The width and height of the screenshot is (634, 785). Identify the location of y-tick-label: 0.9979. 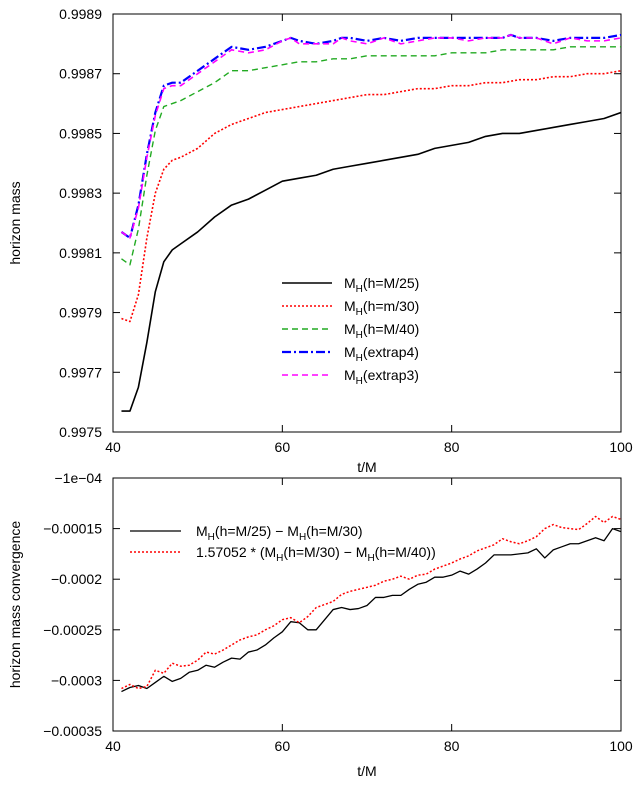
(80, 313).